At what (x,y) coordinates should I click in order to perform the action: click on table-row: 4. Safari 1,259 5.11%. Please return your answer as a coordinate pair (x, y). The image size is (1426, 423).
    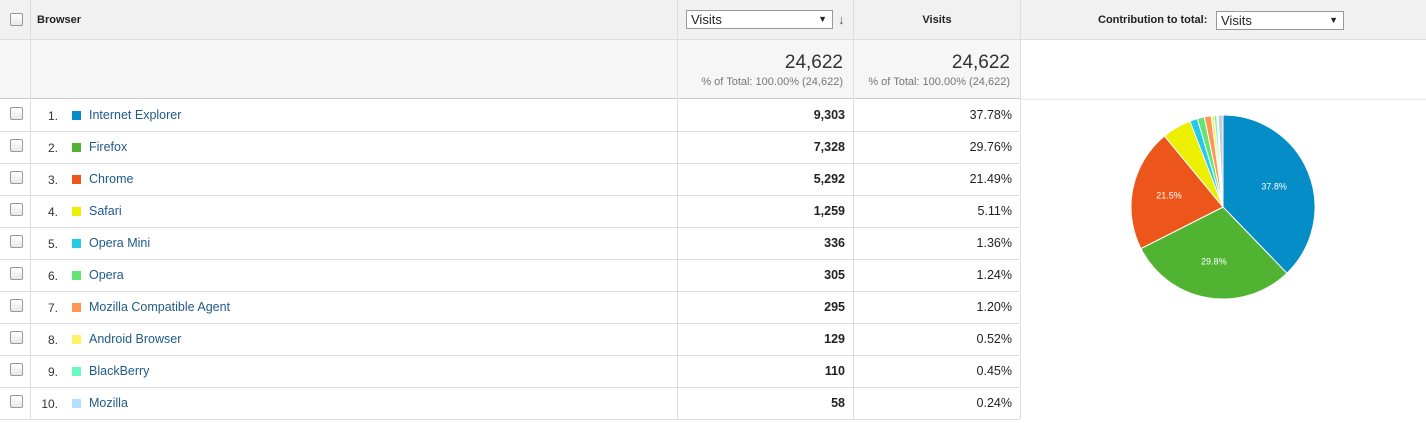
    Looking at the image, I should click on (510, 212).